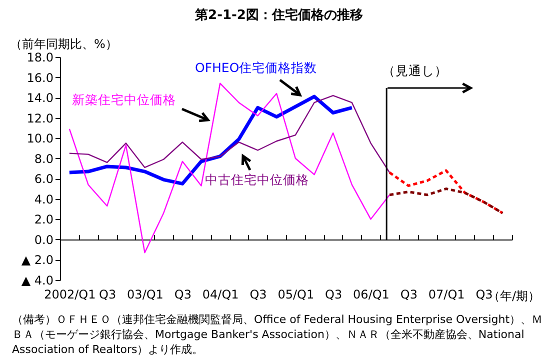 Image resolution: width=558 pixels, height=364 pixels. I want to click on y-tick-label: 10.0, so click(40, 139).